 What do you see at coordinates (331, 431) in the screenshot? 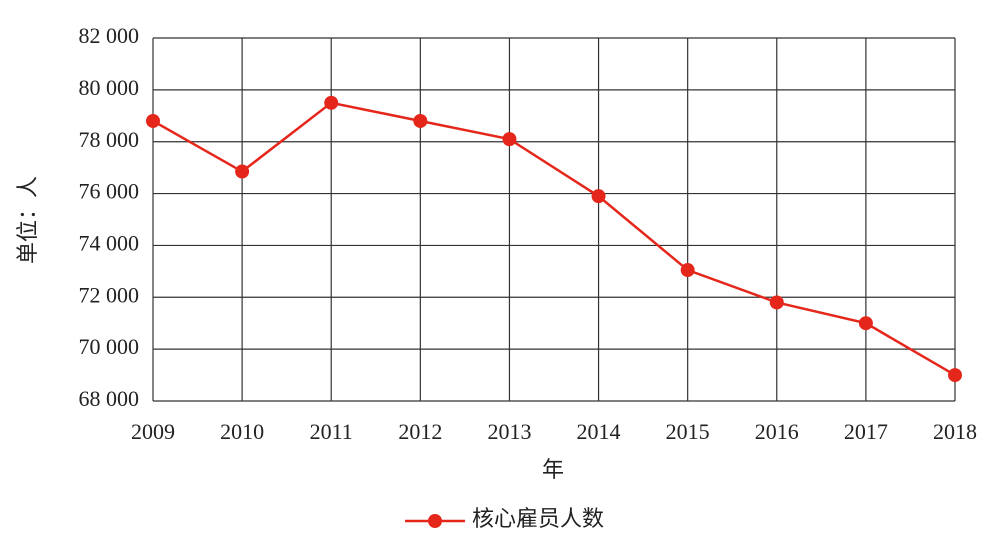
I see `x-tick-label: 2011` at bounding box center [331, 431].